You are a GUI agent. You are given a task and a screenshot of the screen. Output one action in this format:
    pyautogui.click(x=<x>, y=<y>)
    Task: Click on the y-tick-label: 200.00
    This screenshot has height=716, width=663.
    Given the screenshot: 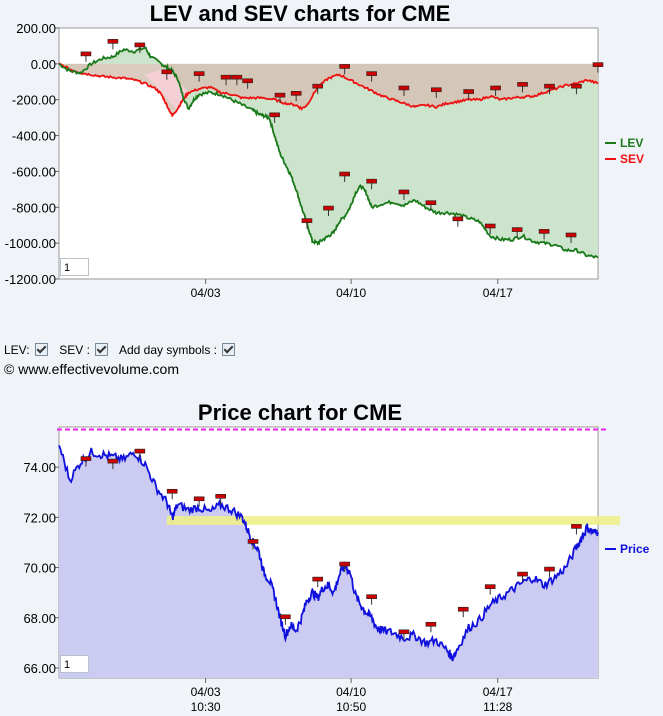 What is the action you would take?
    pyautogui.click(x=36, y=28)
    